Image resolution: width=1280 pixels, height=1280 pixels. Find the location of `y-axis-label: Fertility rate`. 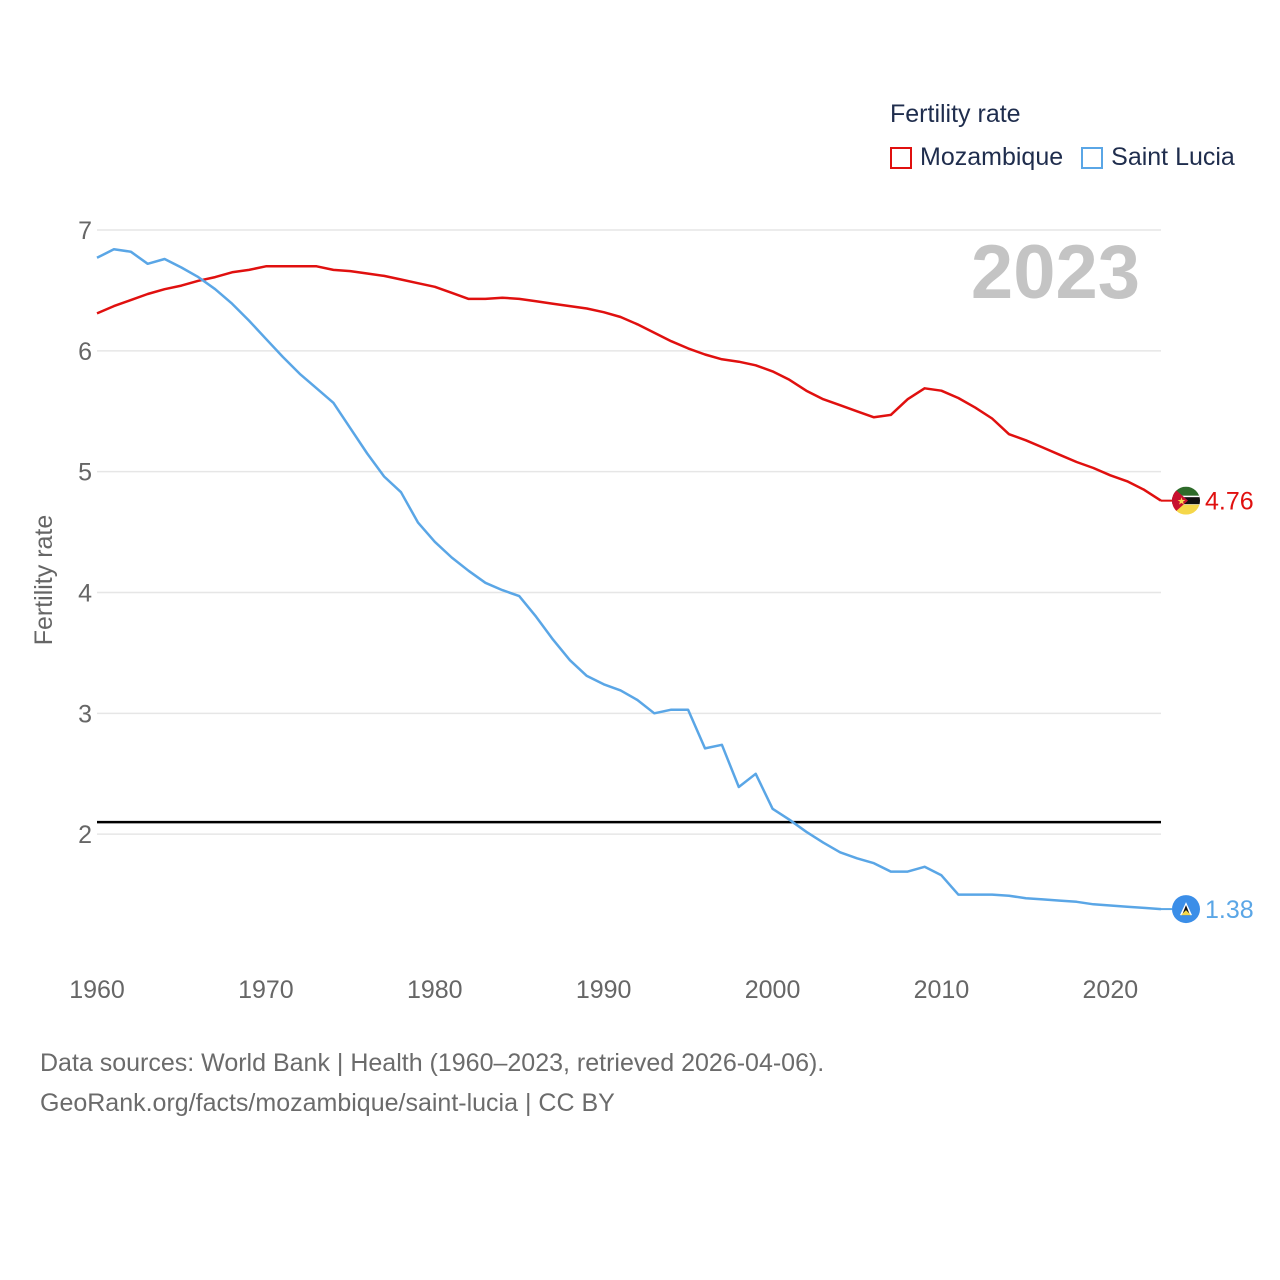

y-axis-label: Fertility rate is located at coordinates (44, 580).